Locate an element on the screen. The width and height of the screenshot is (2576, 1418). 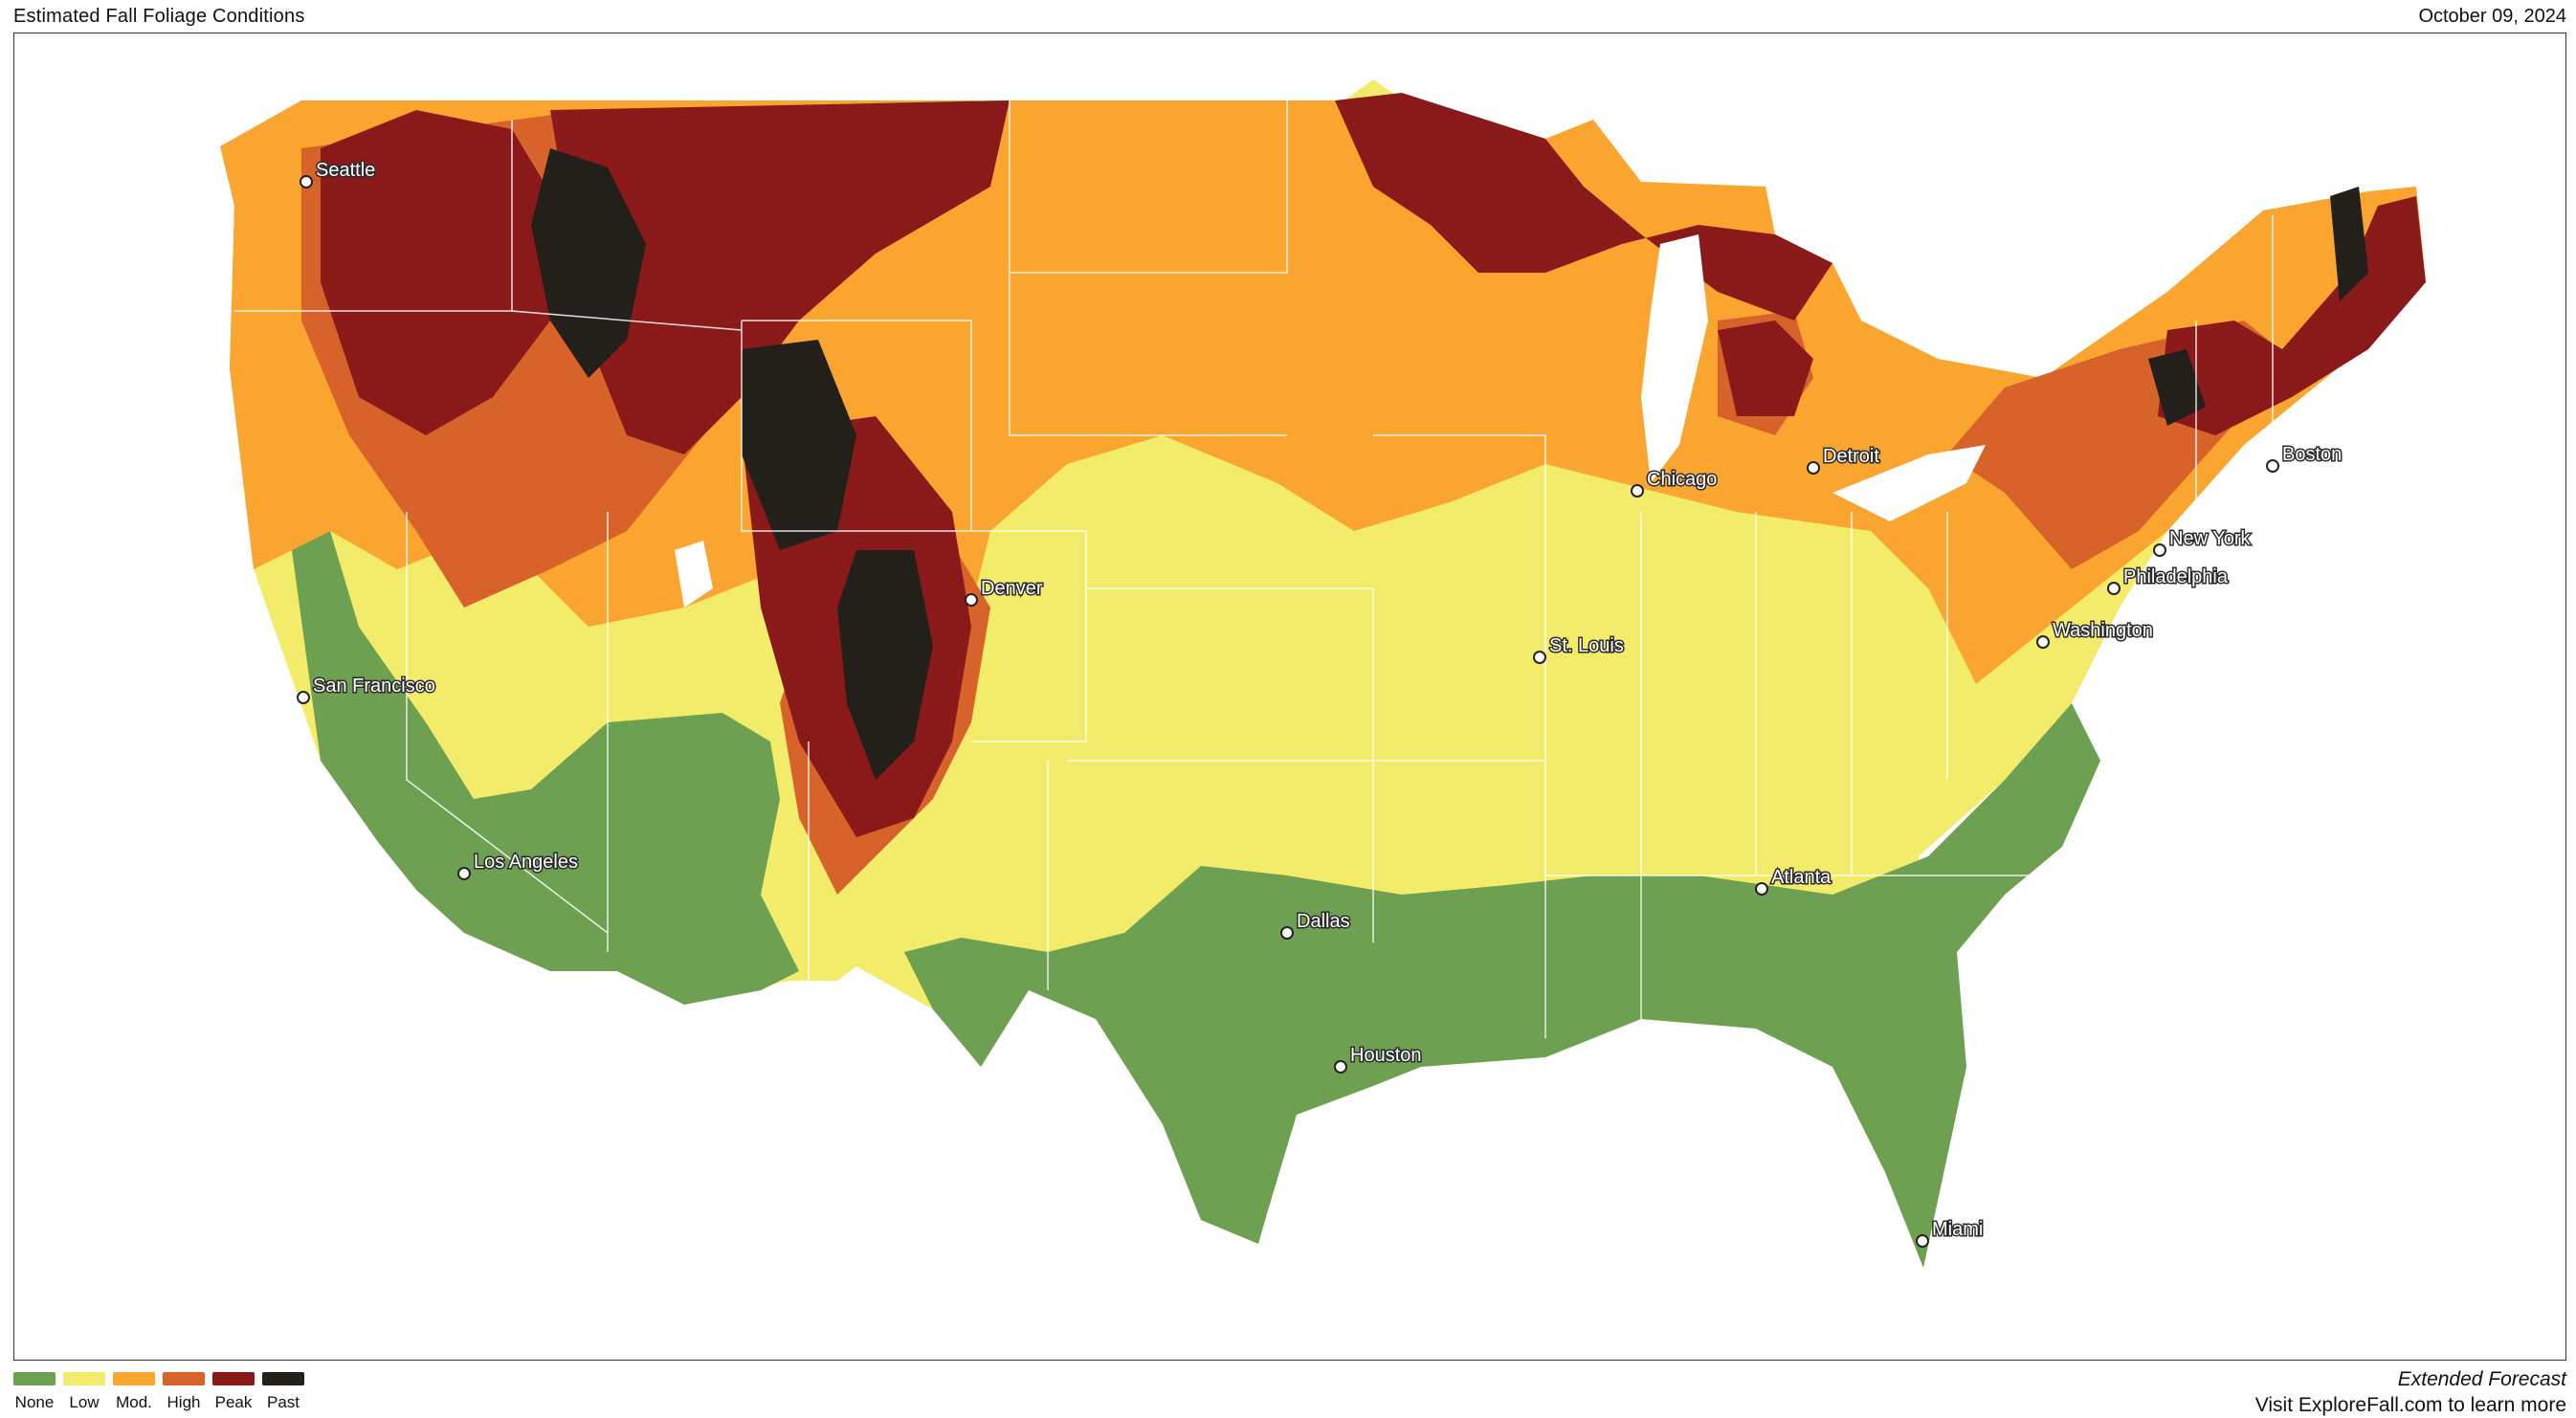
legend-item-peak: Peak is located at coordinates (233, 1392).